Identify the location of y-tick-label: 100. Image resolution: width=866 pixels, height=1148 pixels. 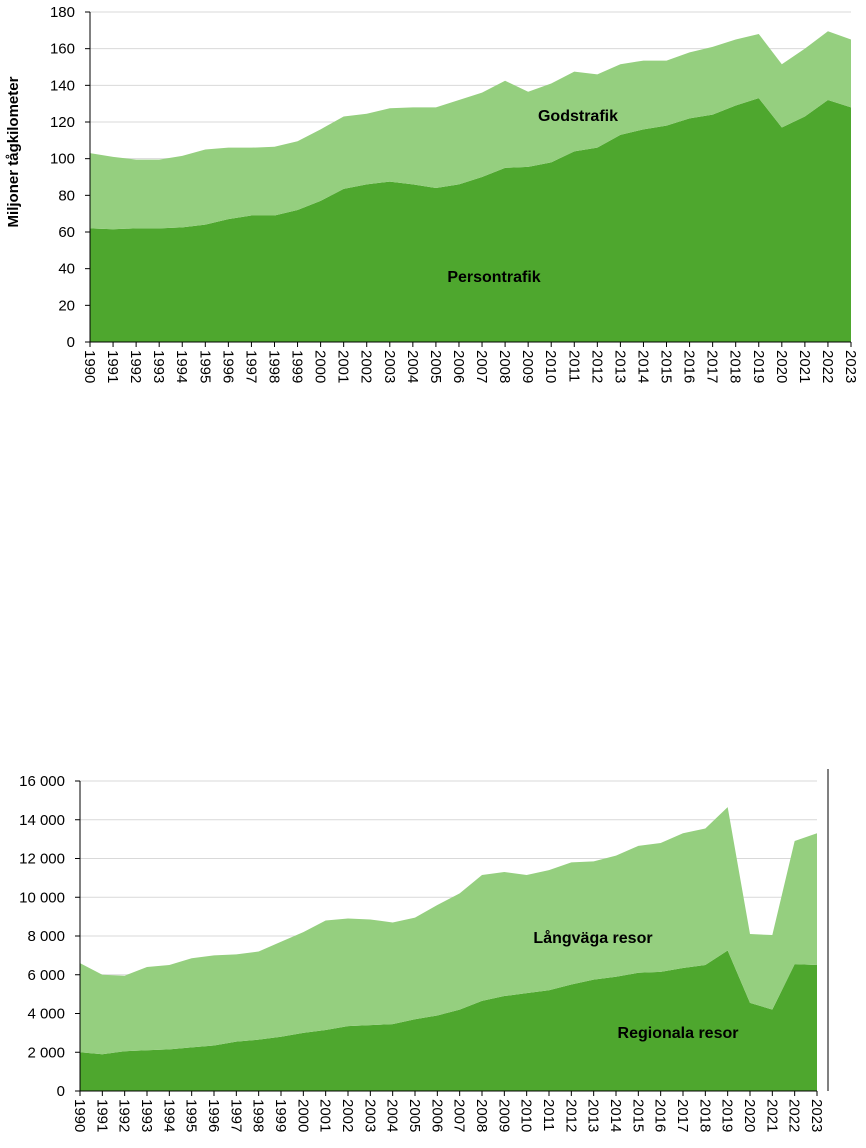
(62, 159).